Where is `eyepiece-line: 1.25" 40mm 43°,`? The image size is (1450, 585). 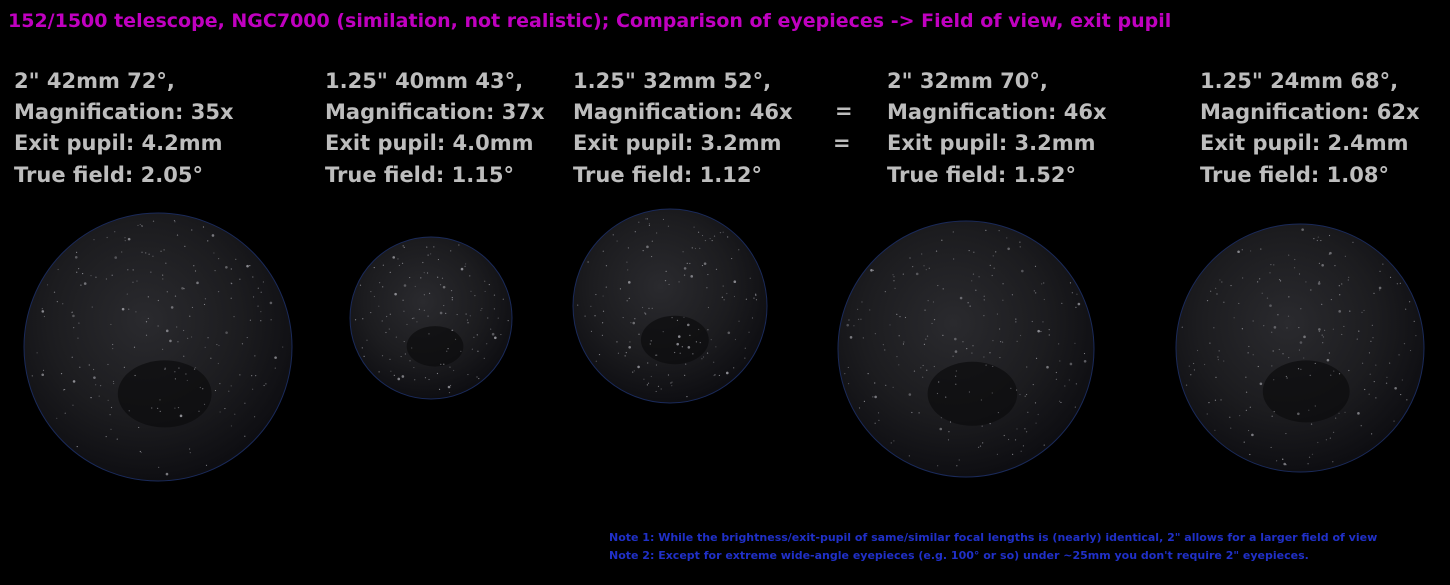 eyepiece-line: 1.25" 40mm 43°, is located at coordinates (424, 81).